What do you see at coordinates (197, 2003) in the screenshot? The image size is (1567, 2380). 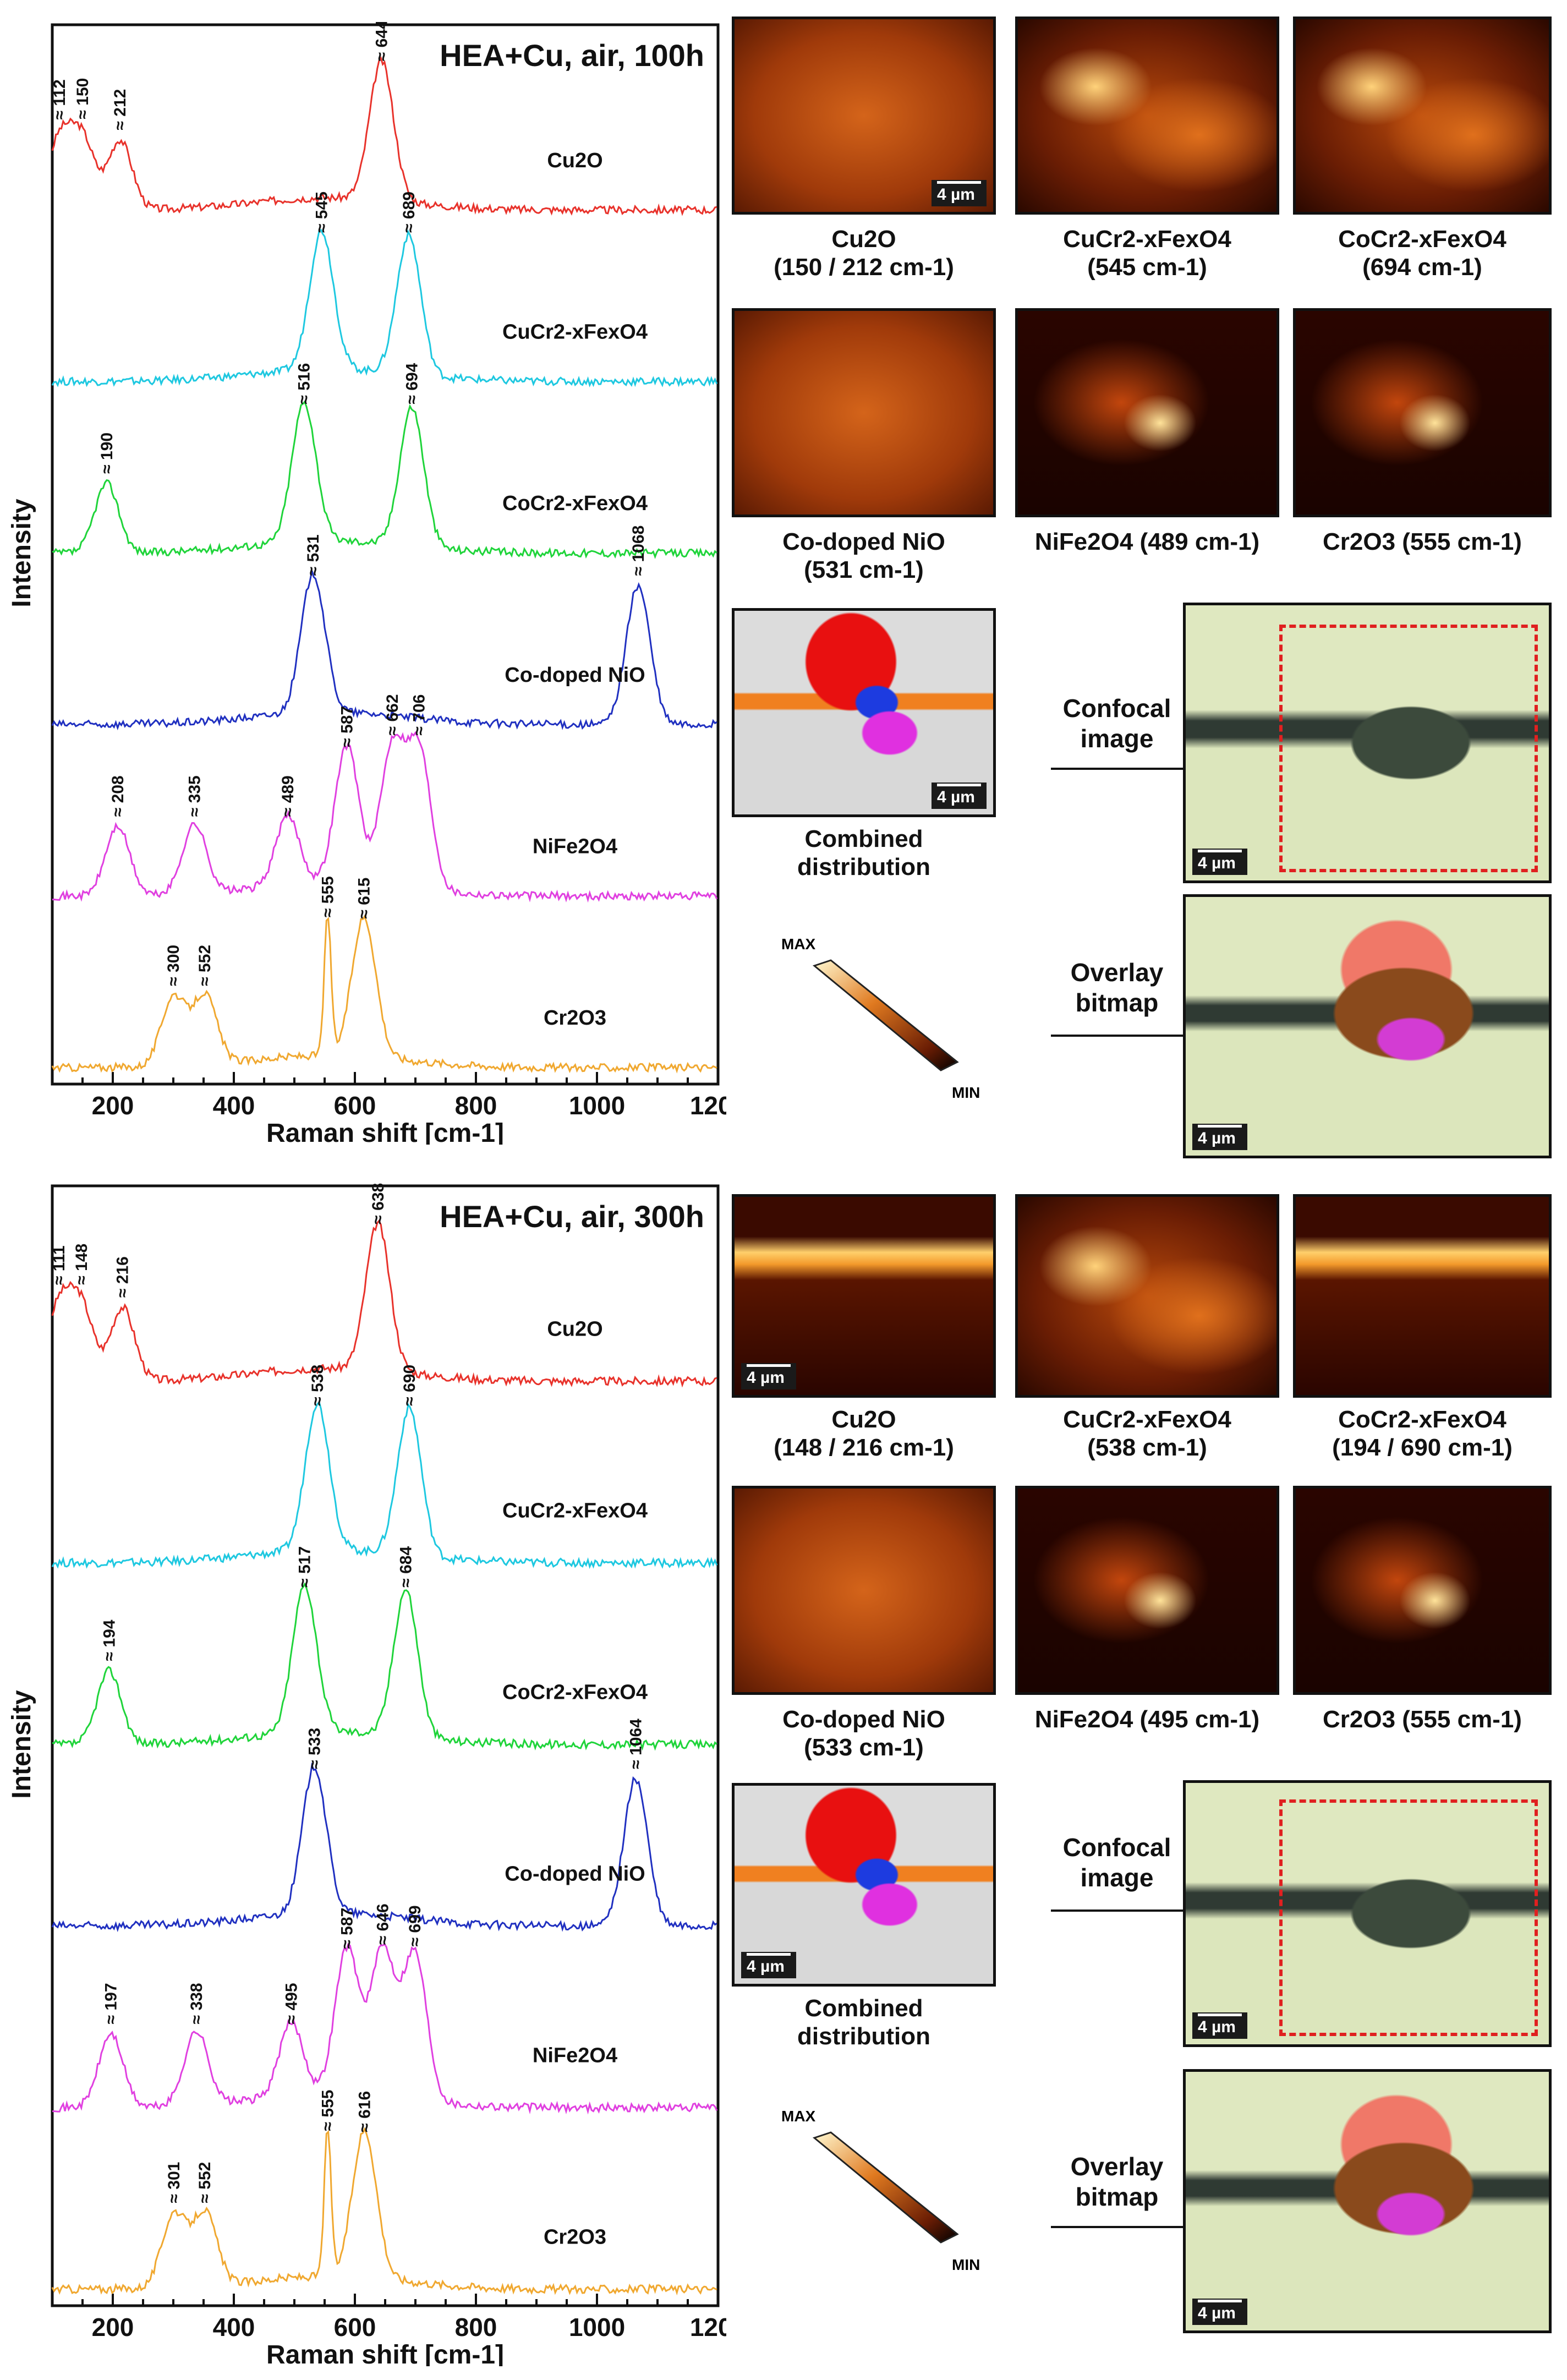 I see `peak-label: ≈ 338` at bounding box center [197, 2003].